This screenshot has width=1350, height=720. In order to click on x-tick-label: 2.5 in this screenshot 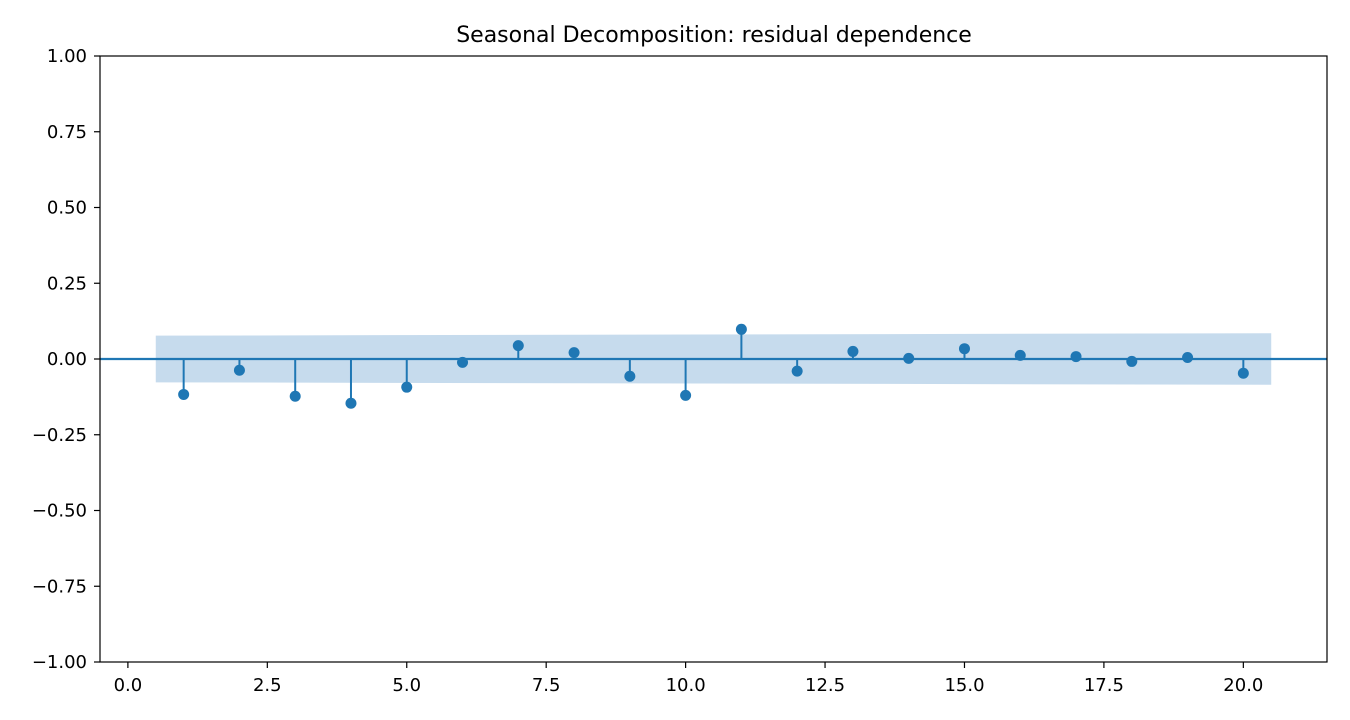, I will do `click(267, 685)`.